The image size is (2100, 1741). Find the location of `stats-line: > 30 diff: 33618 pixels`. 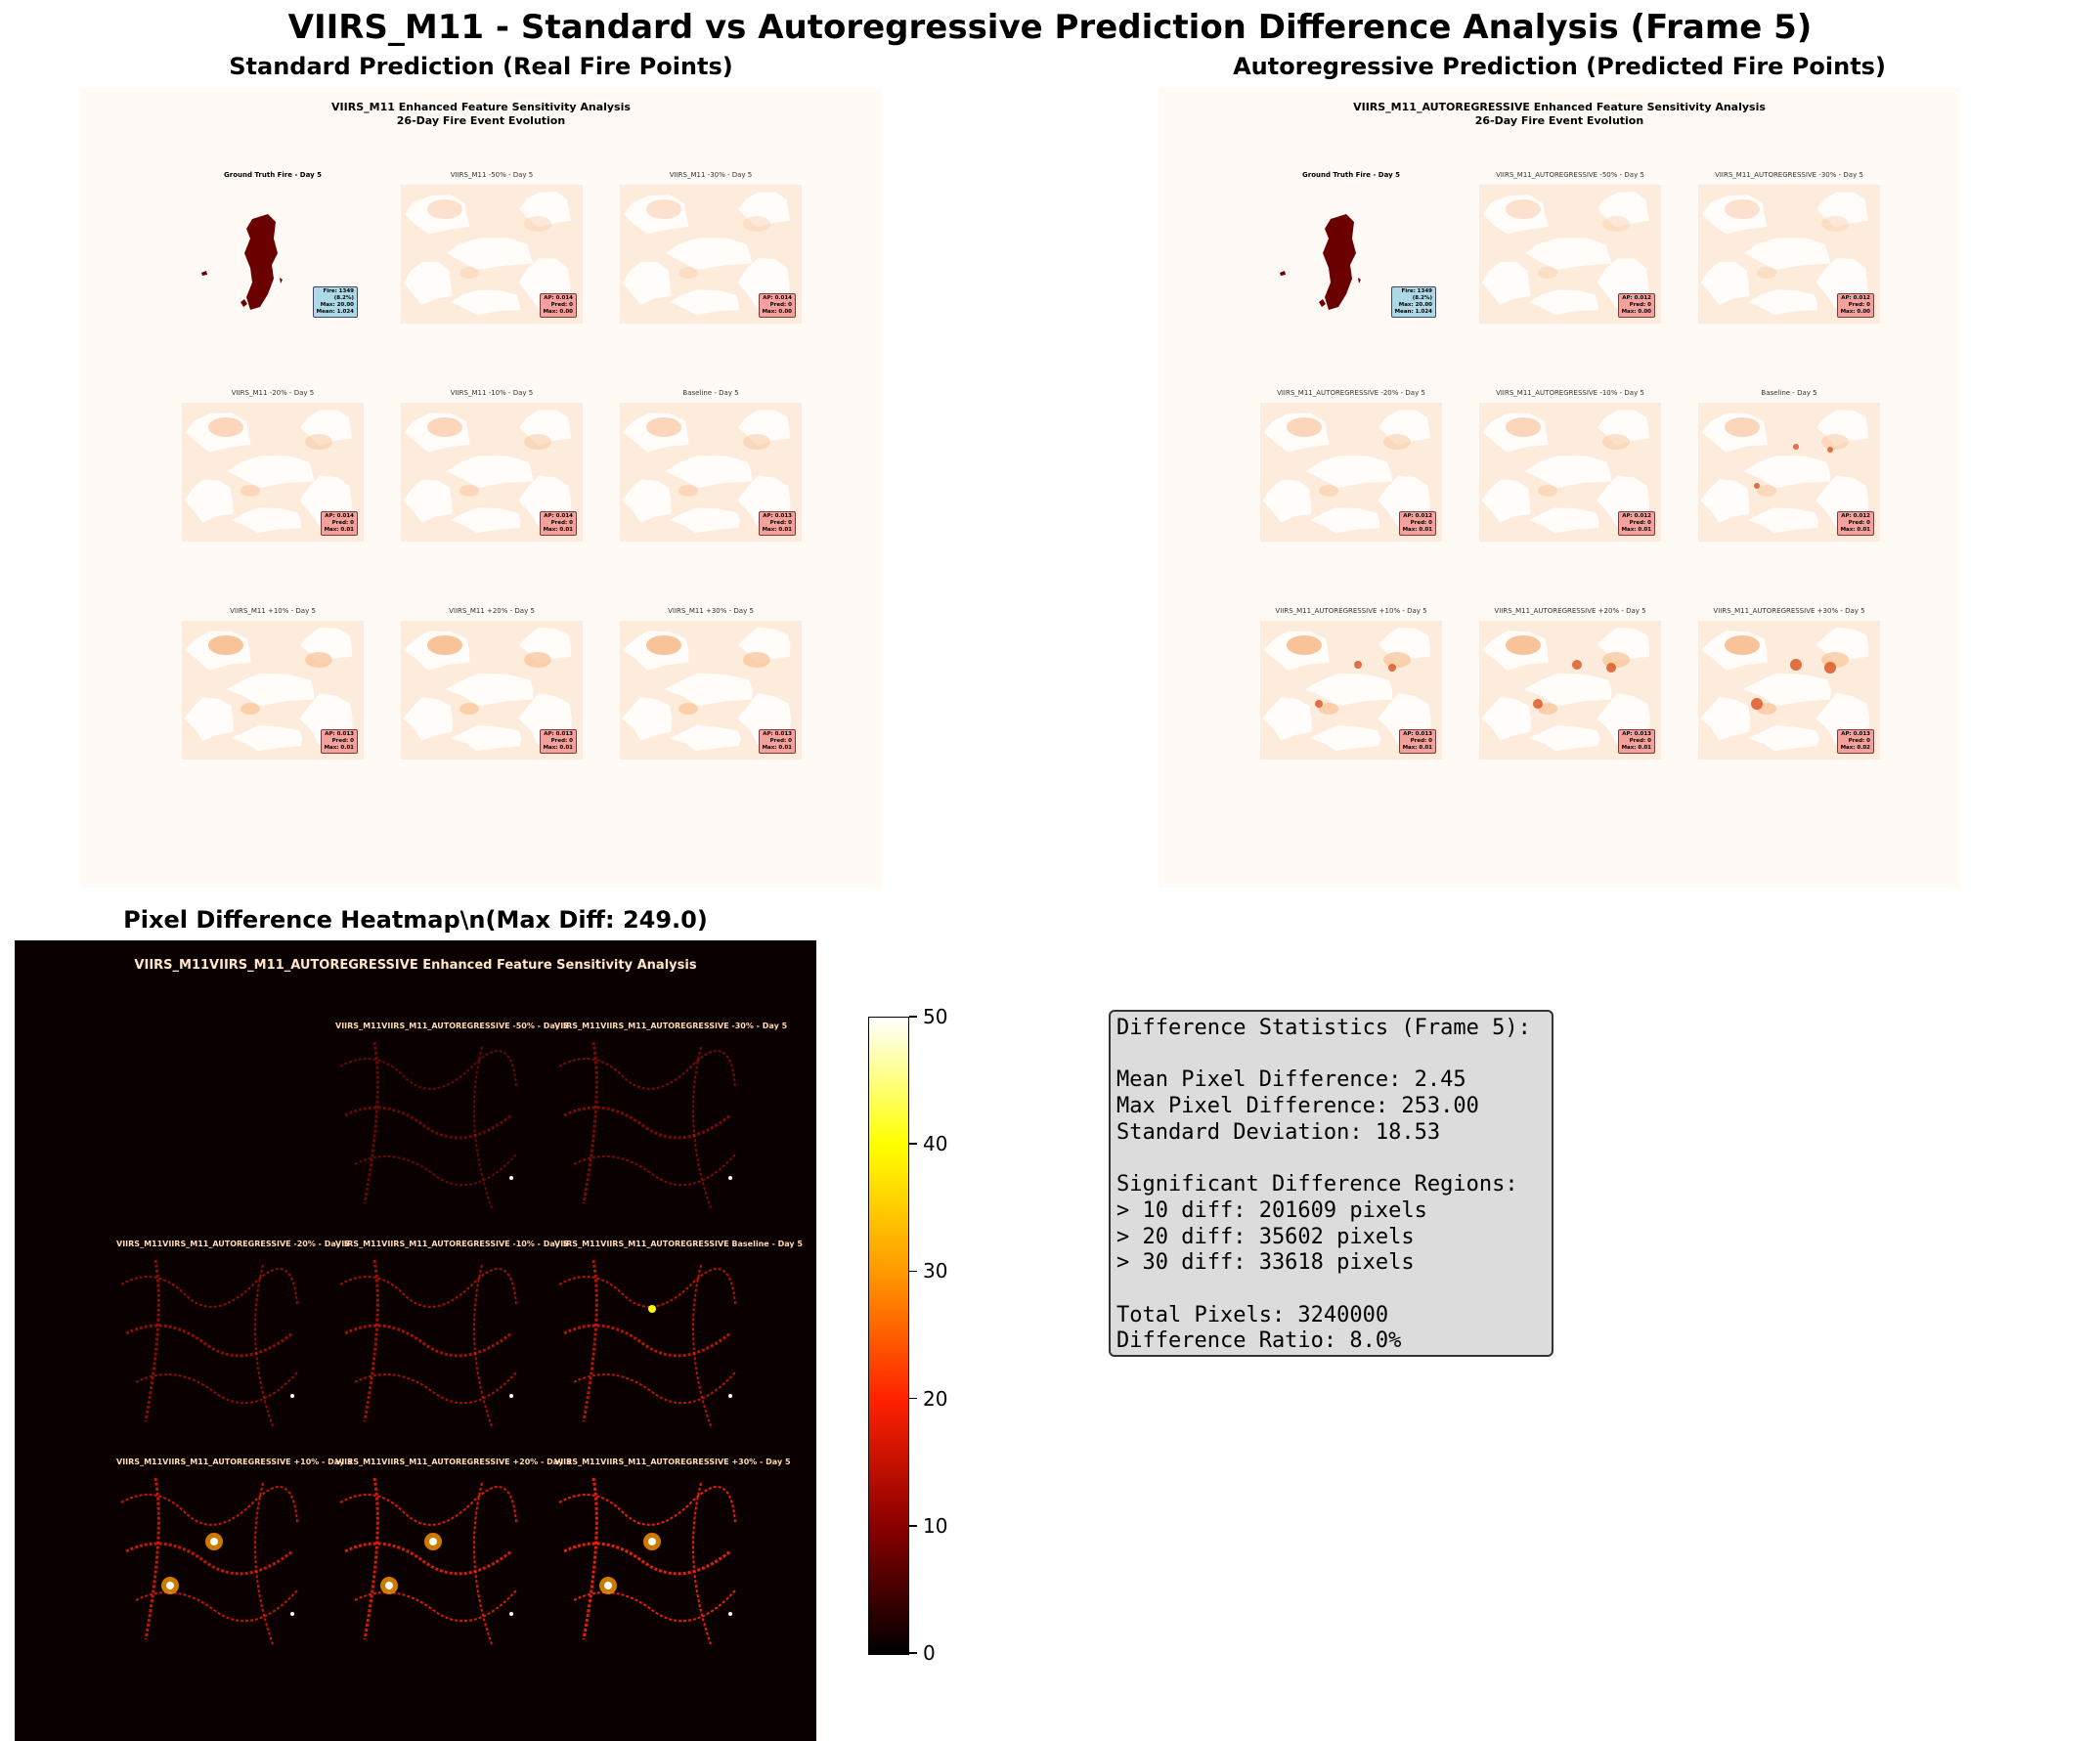

stats-line: > 30 diff: 33618 pixels is located at coordinates (1265, 1263).